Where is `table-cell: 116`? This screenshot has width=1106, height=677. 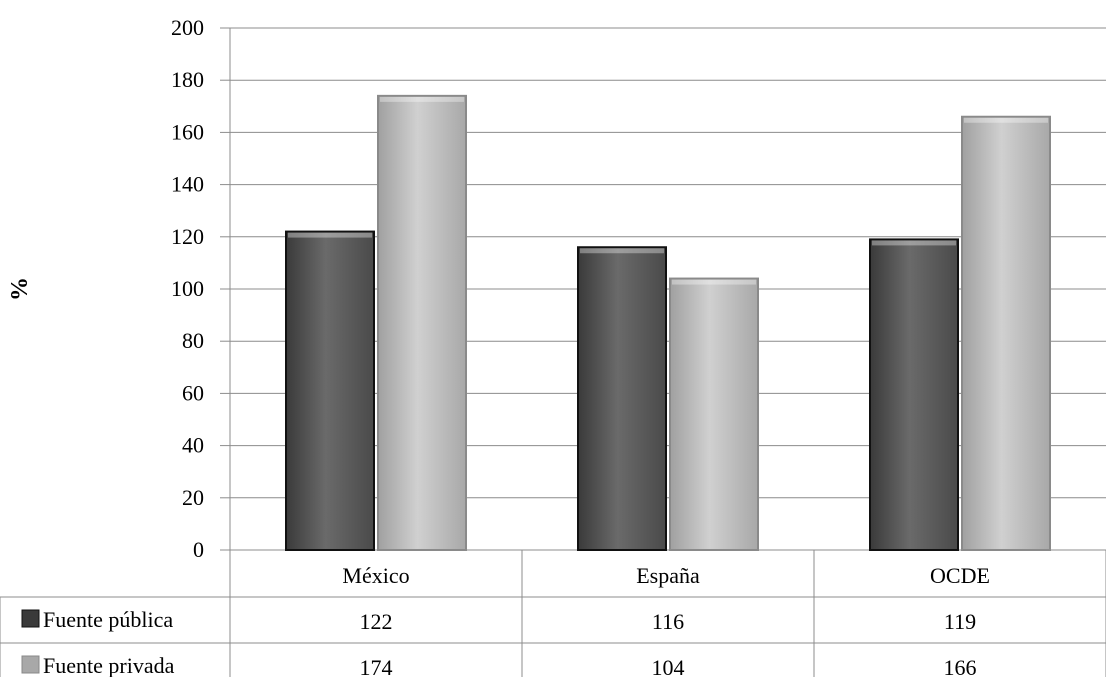 table-cell: 116 is located at coordinates (668, 621).